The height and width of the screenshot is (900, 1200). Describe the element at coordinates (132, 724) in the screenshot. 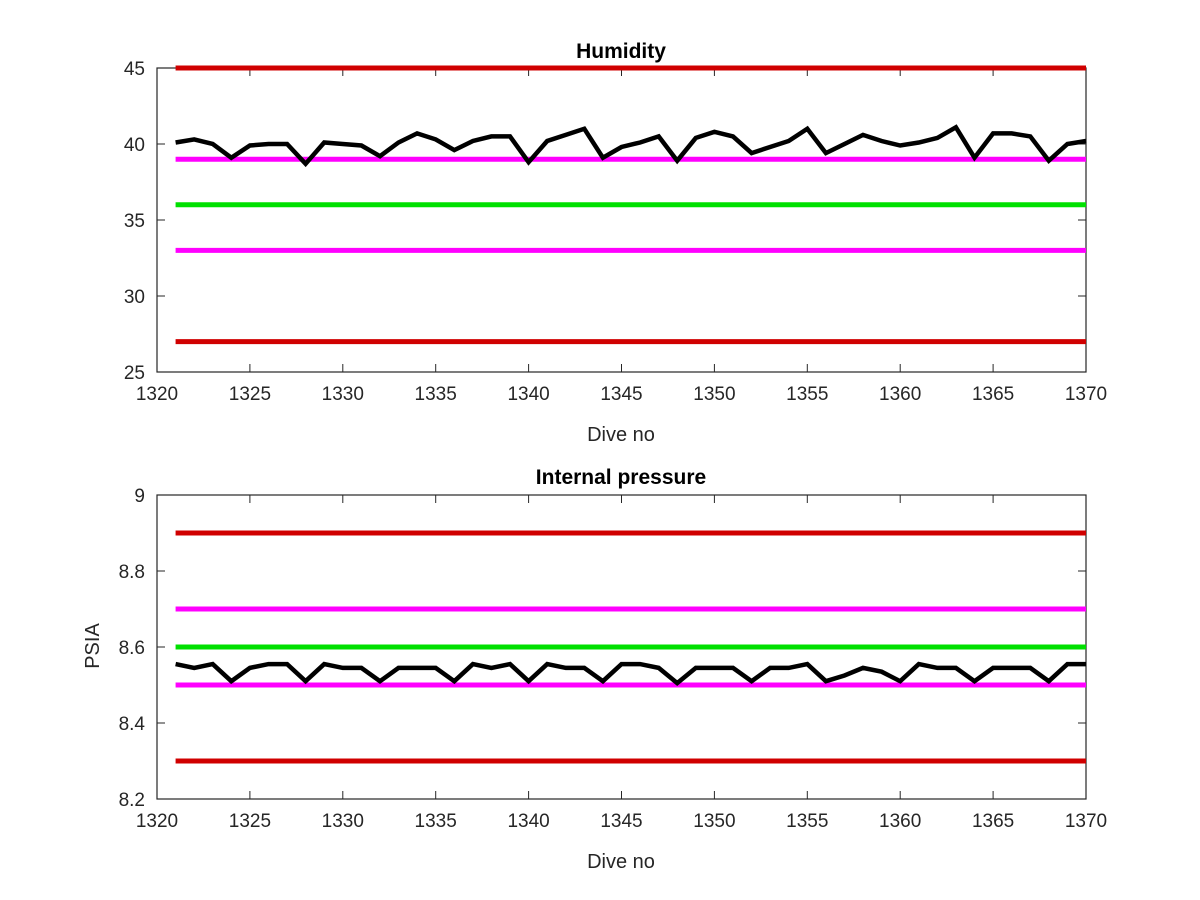

I see `y-tick-label: 8.4` at that location.